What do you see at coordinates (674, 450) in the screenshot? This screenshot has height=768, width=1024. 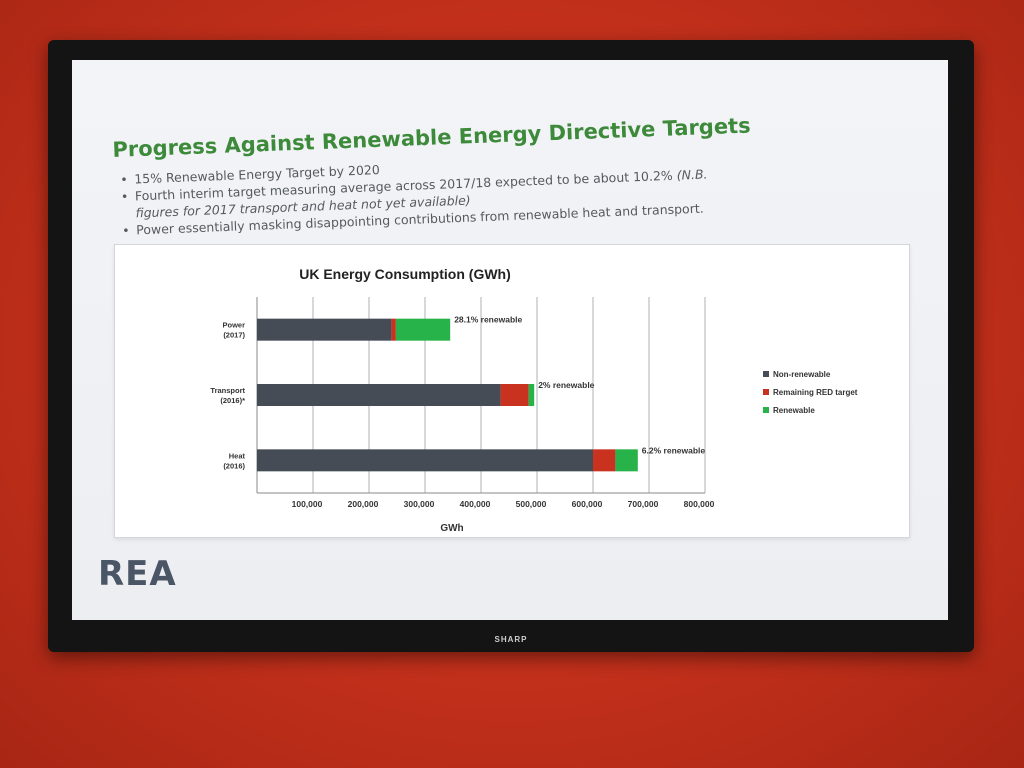 I see `data-annotation: 6.2% renewable` at bounding box center [674, 450].